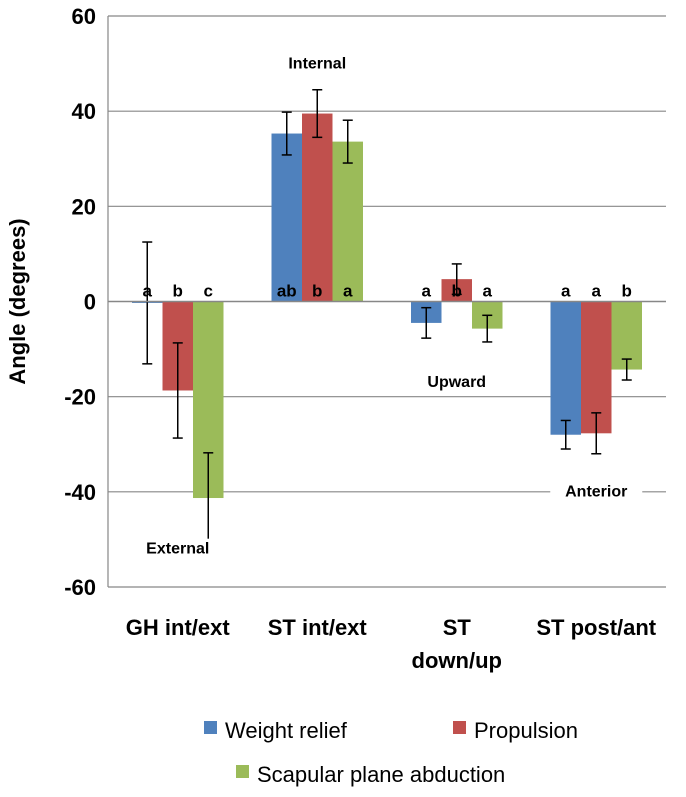 The height and width of the screenshot is (797, 686). I want to click on significance-letter: ab, so click(287, 291).